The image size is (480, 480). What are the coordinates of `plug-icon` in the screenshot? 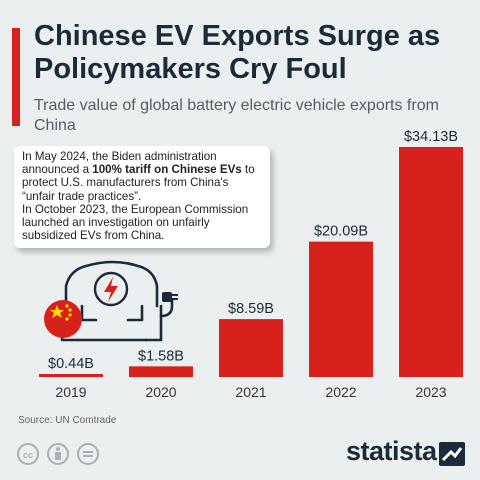 It's located at (170, 297).